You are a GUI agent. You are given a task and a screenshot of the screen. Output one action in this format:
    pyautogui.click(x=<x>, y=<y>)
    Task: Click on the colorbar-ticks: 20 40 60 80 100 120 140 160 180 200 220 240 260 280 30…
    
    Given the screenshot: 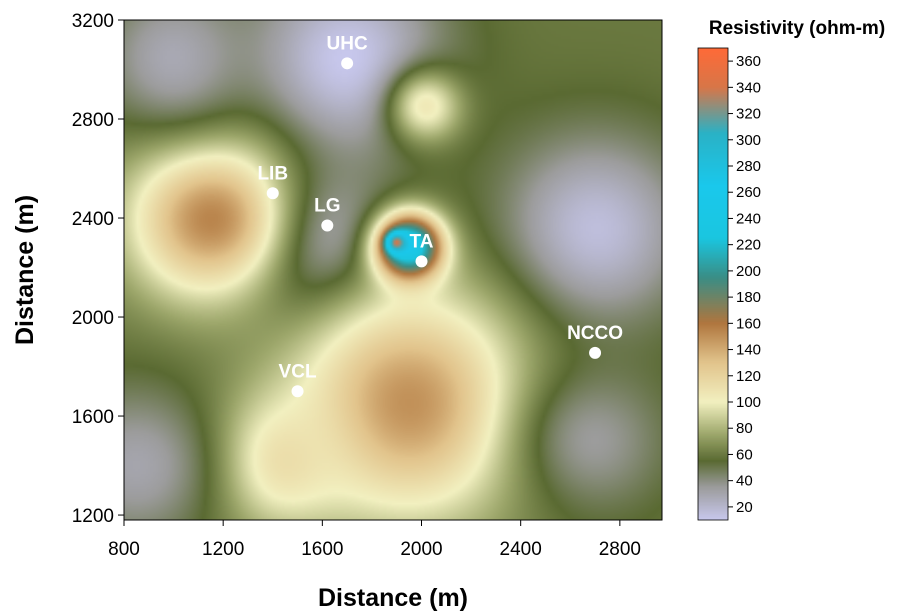 What is the action you would take?
    pyautogui.click(x=744, y=284)
    